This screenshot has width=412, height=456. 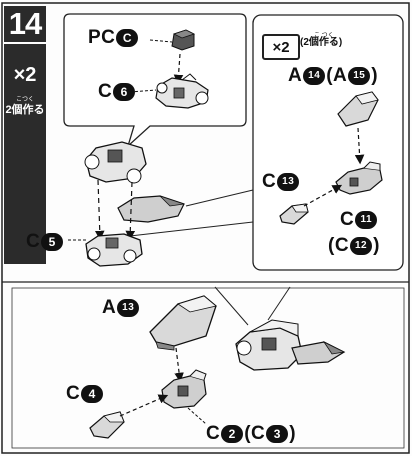 I want to click on a14-down-arrow, so click(x=359, y=146).